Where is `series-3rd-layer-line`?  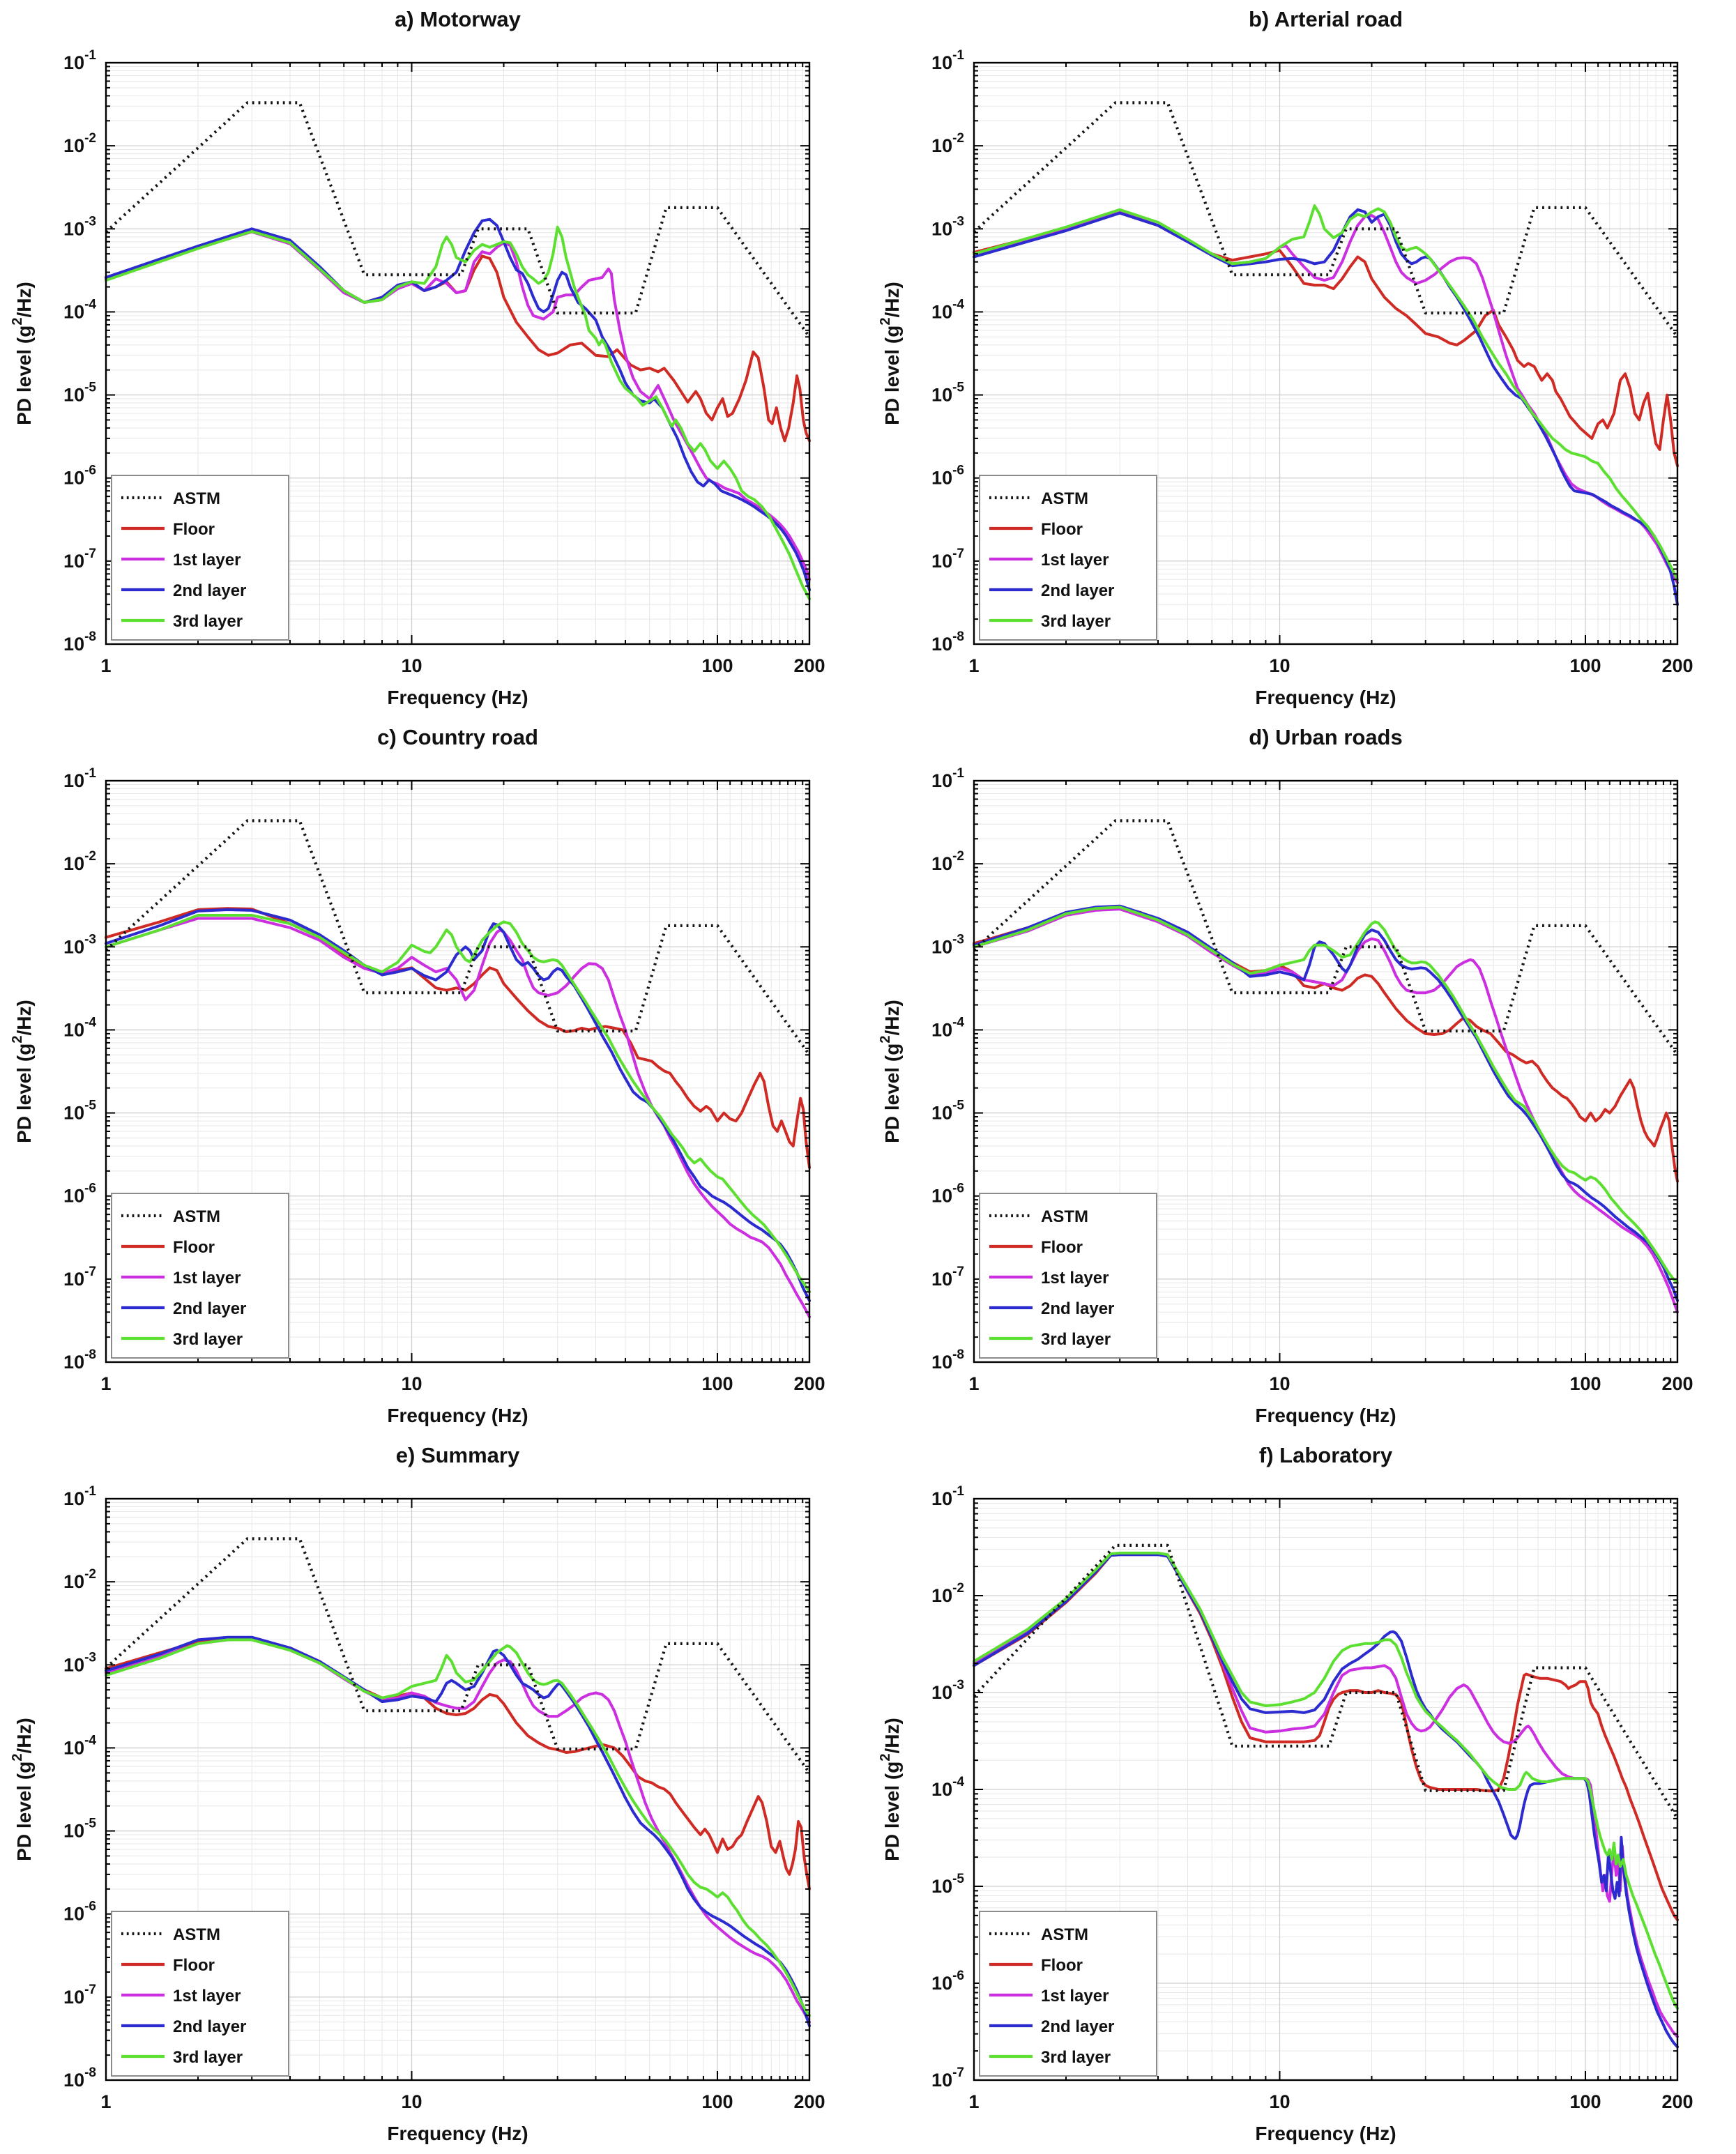
series-3rd-layer-line is located at coordinates (458, 1104).